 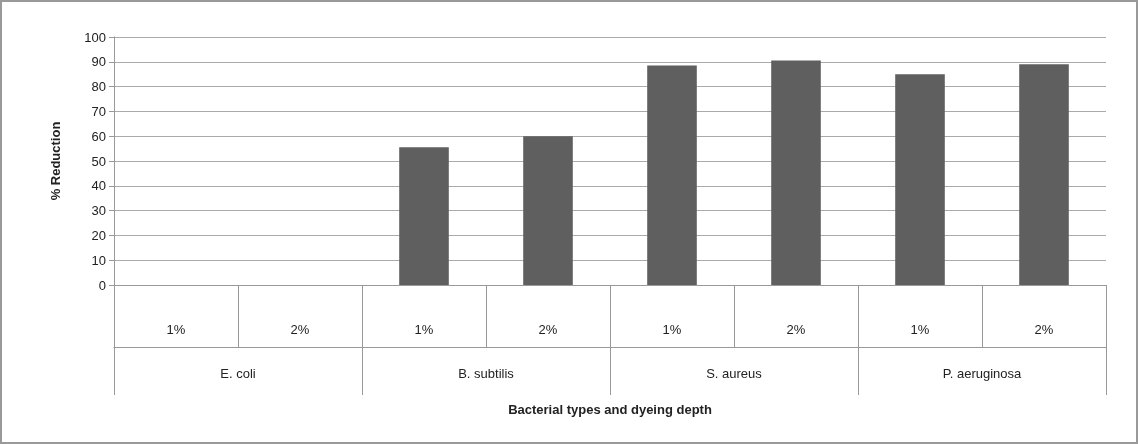 I want to click on y-tick-label: 100, so click(x=95, y=37).